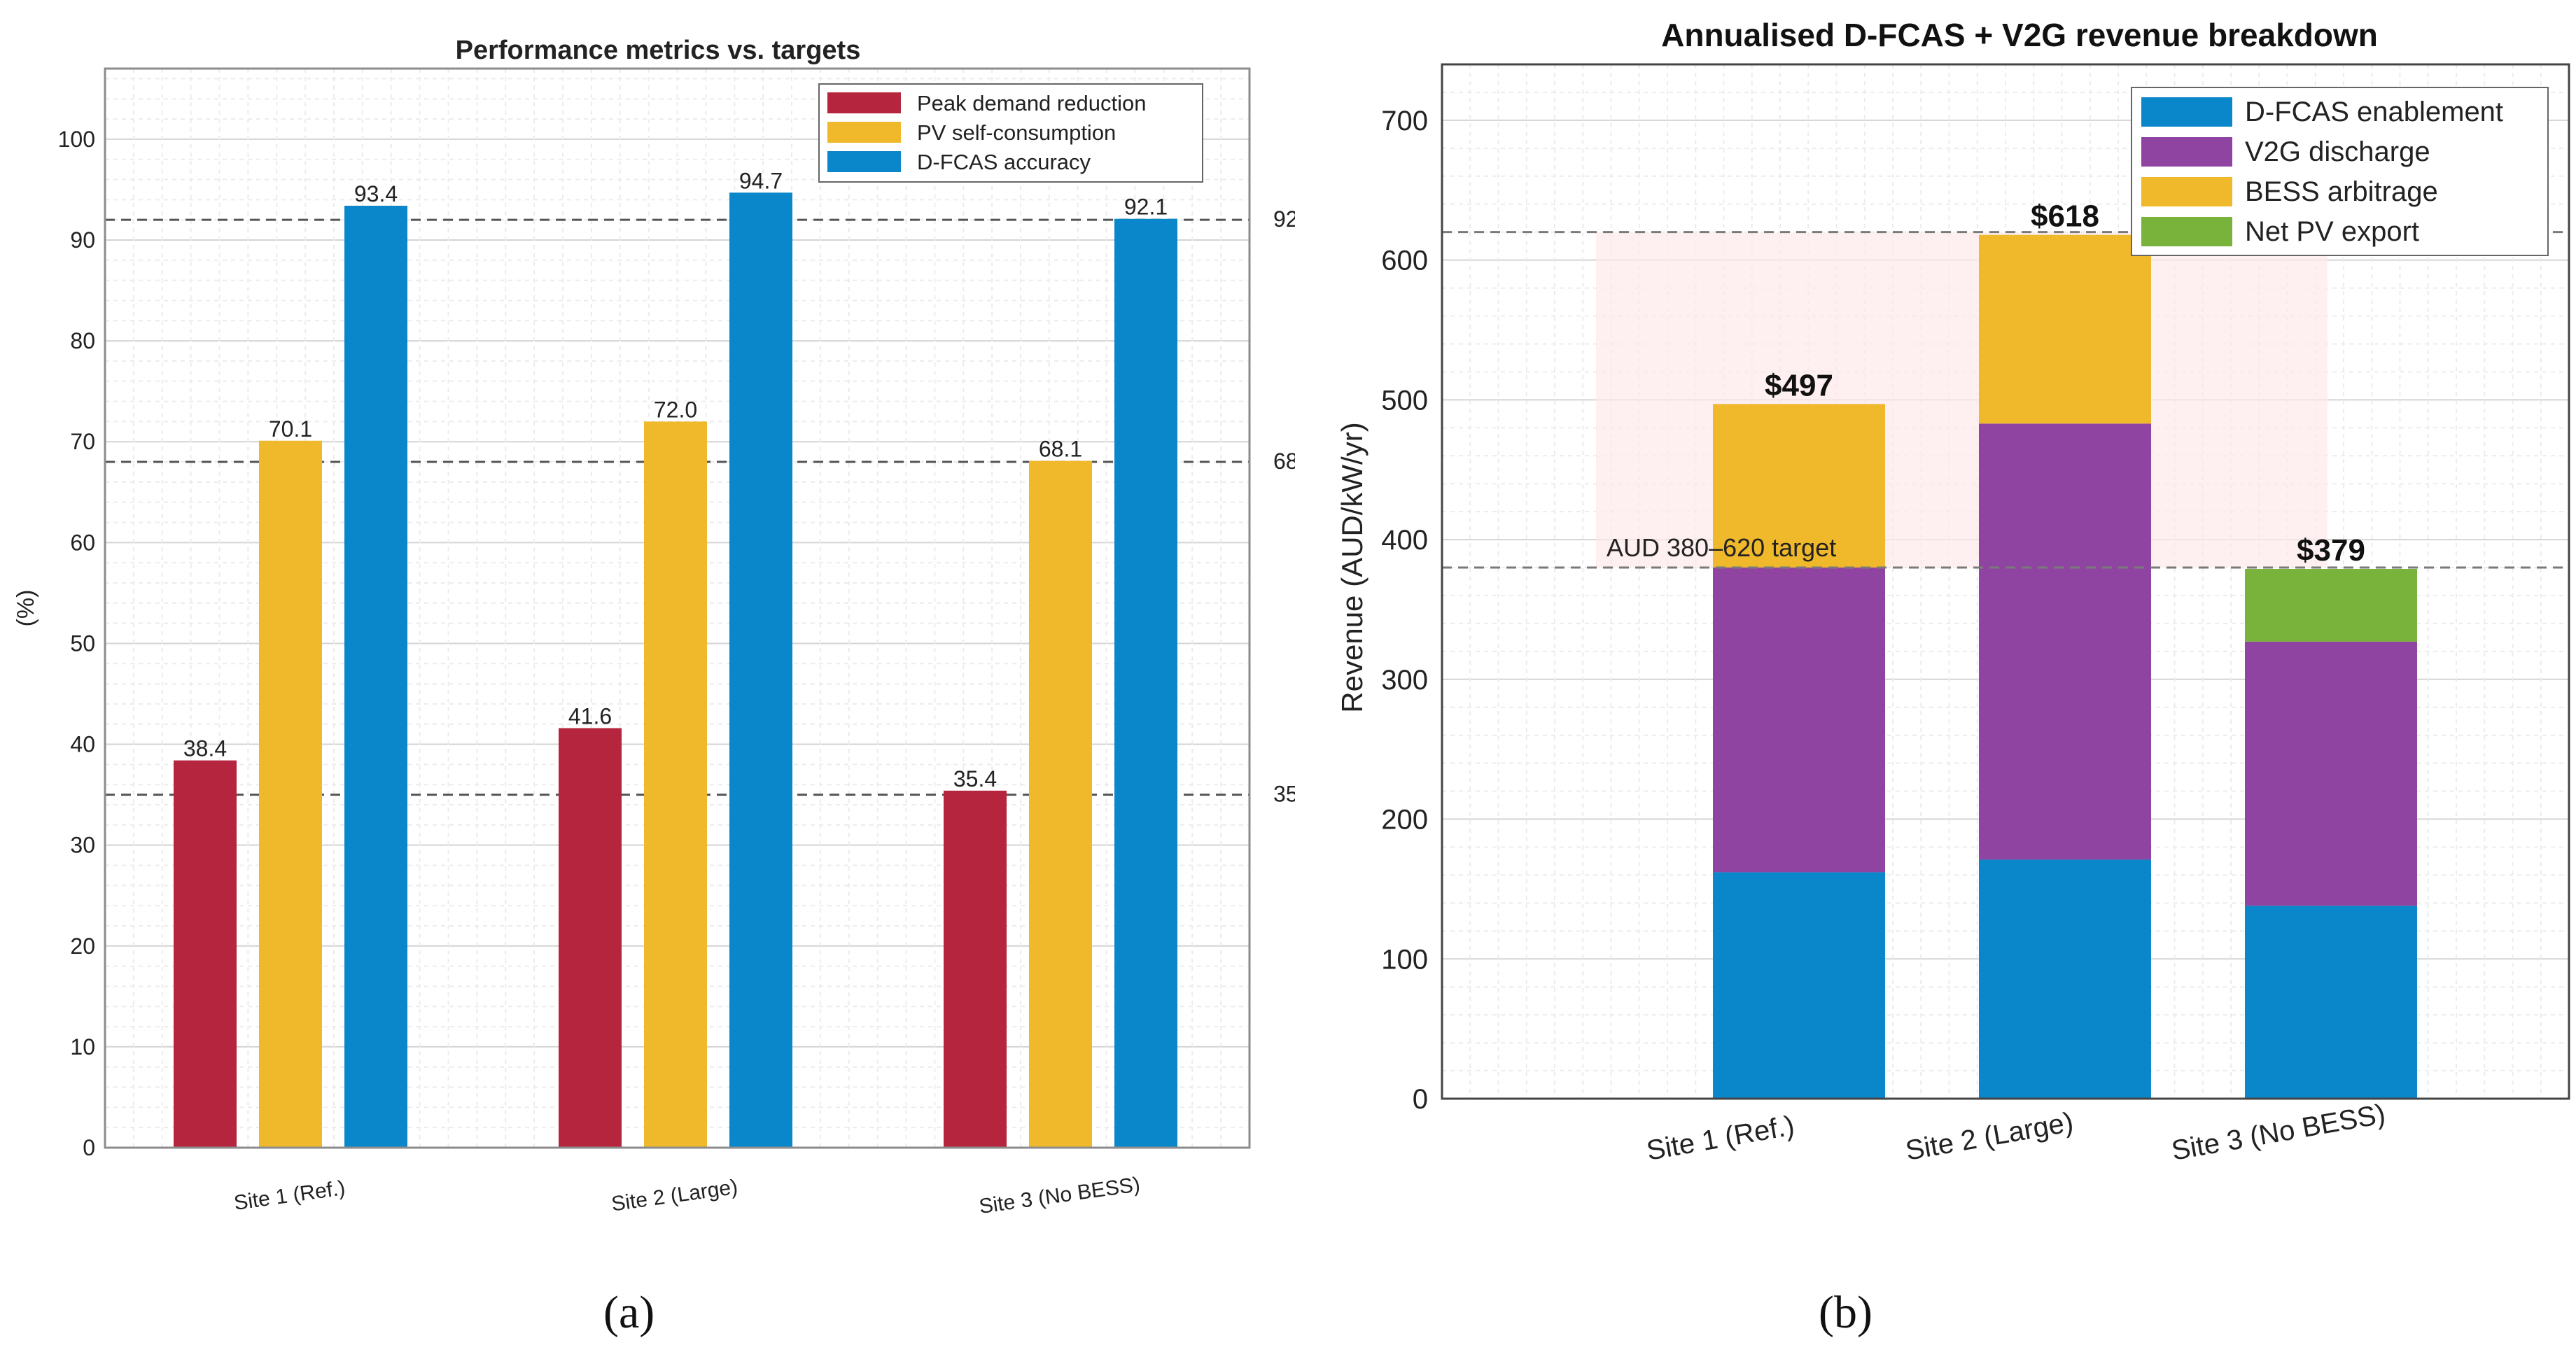  Describe the element at coordinates (1404, 540) in the screenshot. I see `chart-b-y-tick-label: 400` at that location.